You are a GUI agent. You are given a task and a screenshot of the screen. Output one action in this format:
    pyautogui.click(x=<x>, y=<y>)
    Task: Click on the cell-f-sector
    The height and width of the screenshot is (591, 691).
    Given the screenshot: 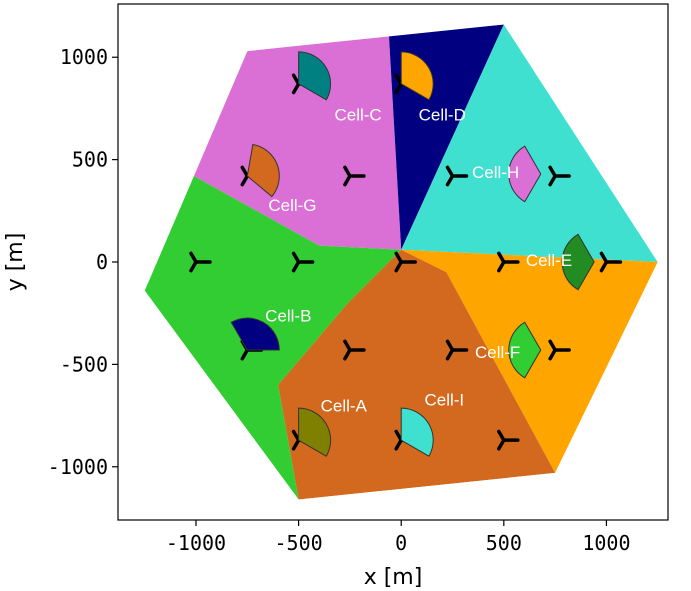 What is the action you would take?
    pyautogui.click(x=525, y=350)
    